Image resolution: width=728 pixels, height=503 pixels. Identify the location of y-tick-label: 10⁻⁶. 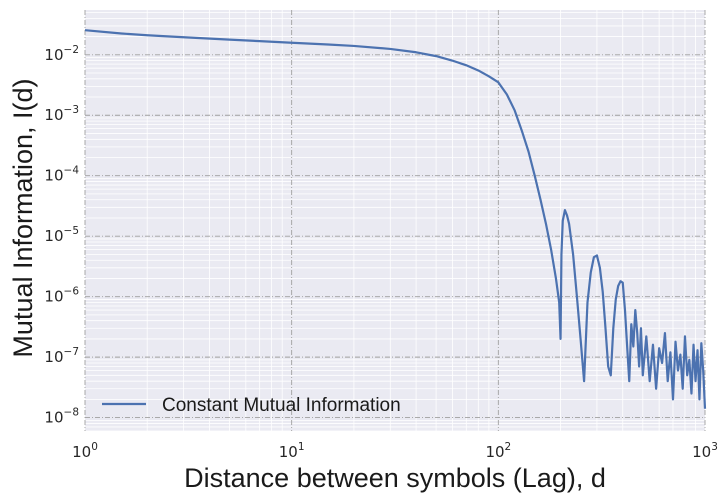
(61, 296).